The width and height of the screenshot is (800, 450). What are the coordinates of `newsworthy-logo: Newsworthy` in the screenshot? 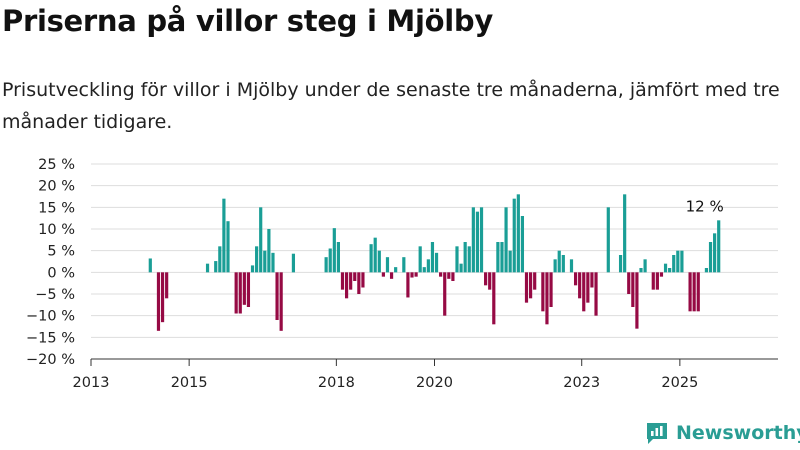 It's located at (722, 433).